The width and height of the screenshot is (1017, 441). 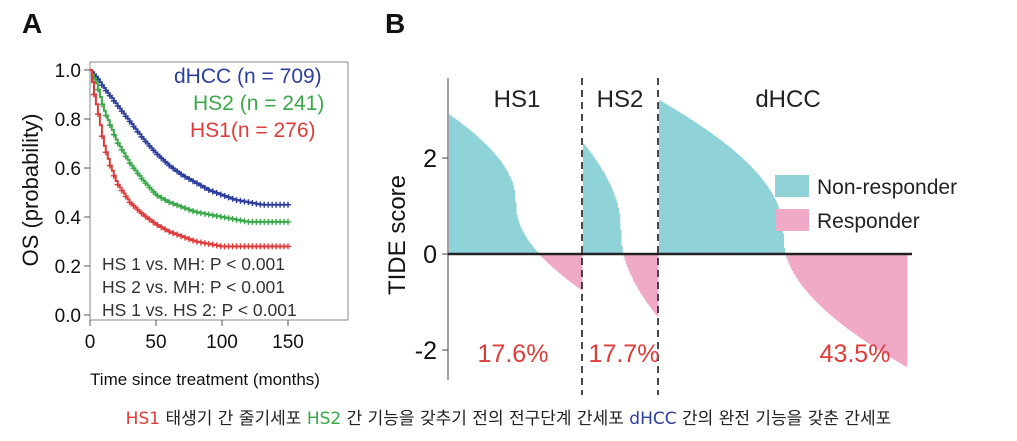 What do you see at coordinates (866, 204) in the screenshot?
I see `tide-legend: Non-responder Responder` at bounding box center [866, 204].